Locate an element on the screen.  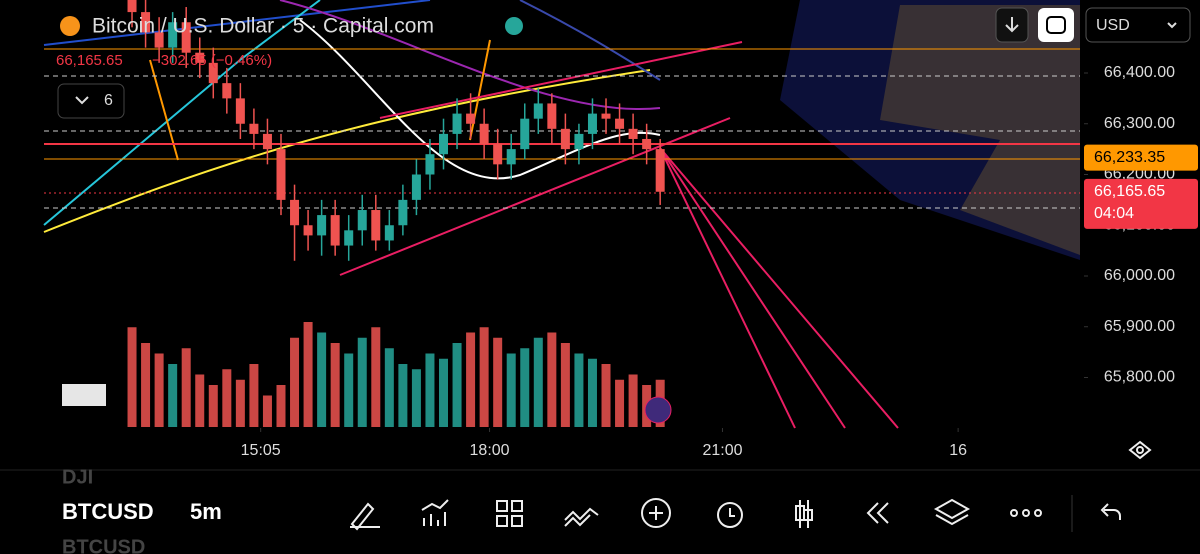
price-tag is located at coordinates (1141, 203).